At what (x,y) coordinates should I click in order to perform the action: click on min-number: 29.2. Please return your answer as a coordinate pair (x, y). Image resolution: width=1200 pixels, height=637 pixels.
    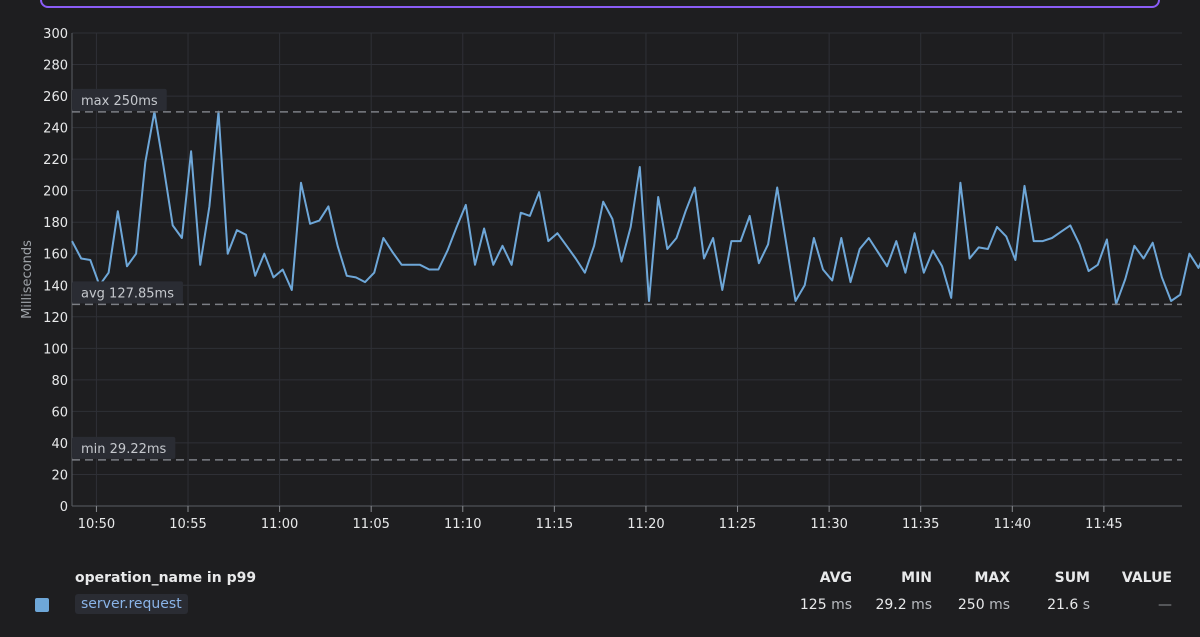
    Looking at the image, I should click on (891, 605).